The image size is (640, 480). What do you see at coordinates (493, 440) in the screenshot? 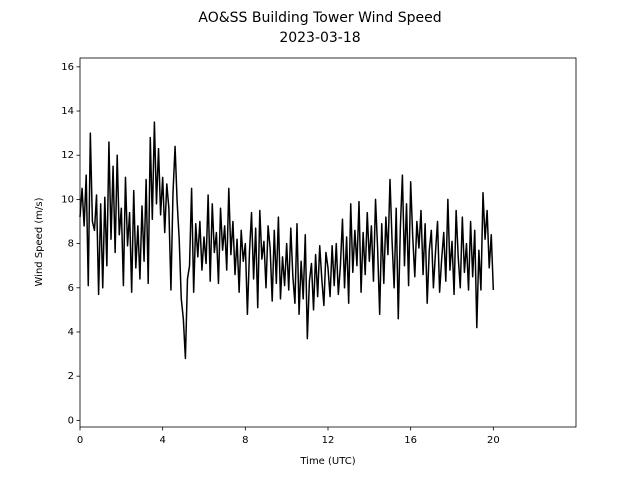
I see `x-tick-label: 20` at bounding box center [493, 440].